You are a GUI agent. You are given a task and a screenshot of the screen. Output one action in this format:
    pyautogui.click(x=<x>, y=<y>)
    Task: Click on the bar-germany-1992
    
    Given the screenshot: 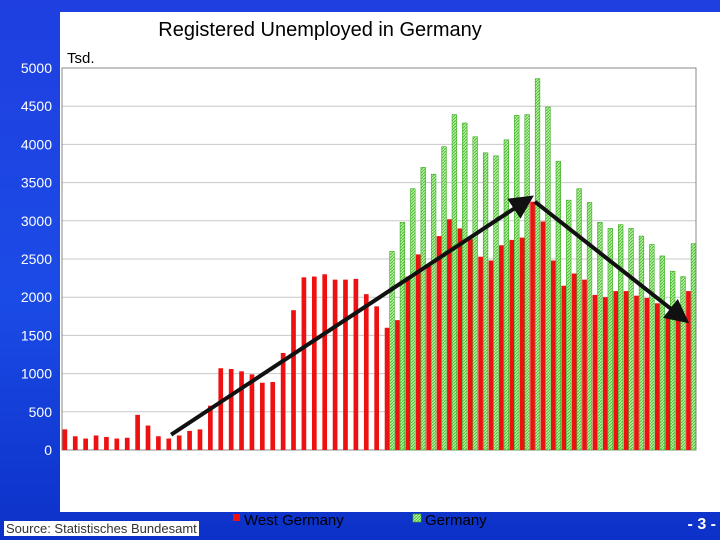 What is the action you would take?
    pyautogui.click(x=402, y=336)
    